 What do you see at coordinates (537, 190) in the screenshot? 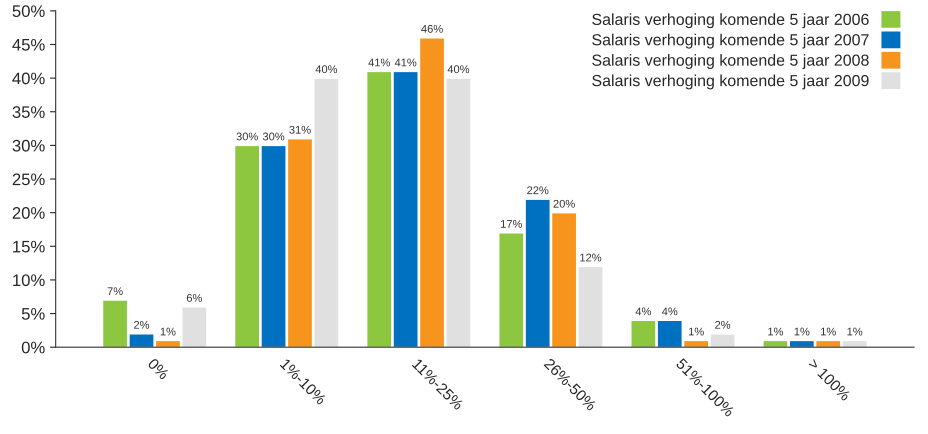
I see `data-label: 22%` at bounding box center [537, 190].